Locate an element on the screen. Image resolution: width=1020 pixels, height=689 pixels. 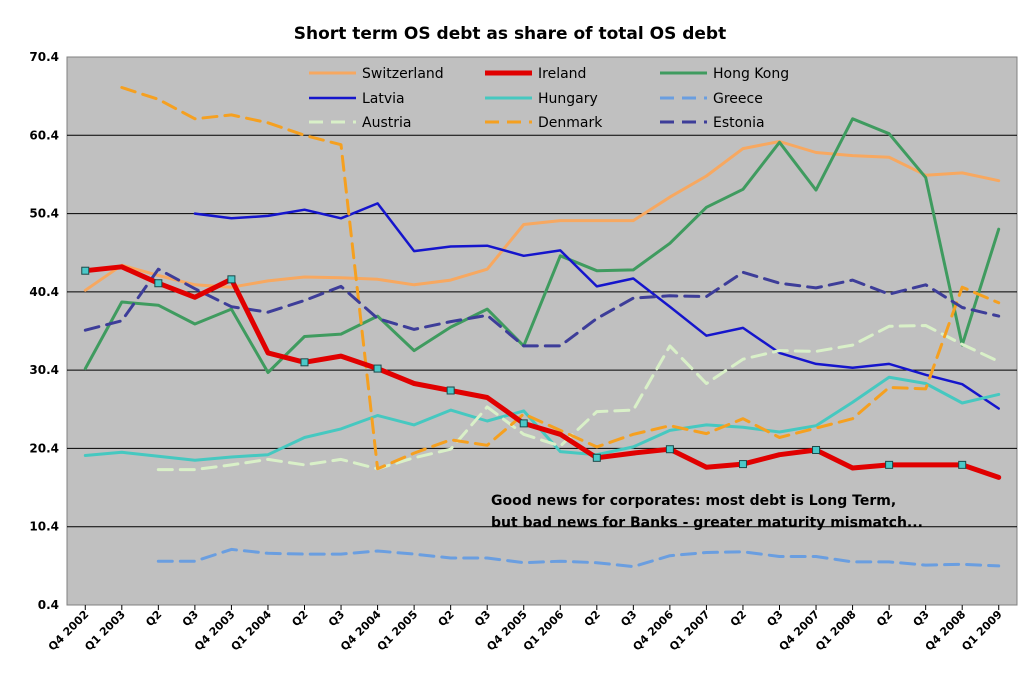
y-tick-label: 70.4 is located at coordinates (44, 57).